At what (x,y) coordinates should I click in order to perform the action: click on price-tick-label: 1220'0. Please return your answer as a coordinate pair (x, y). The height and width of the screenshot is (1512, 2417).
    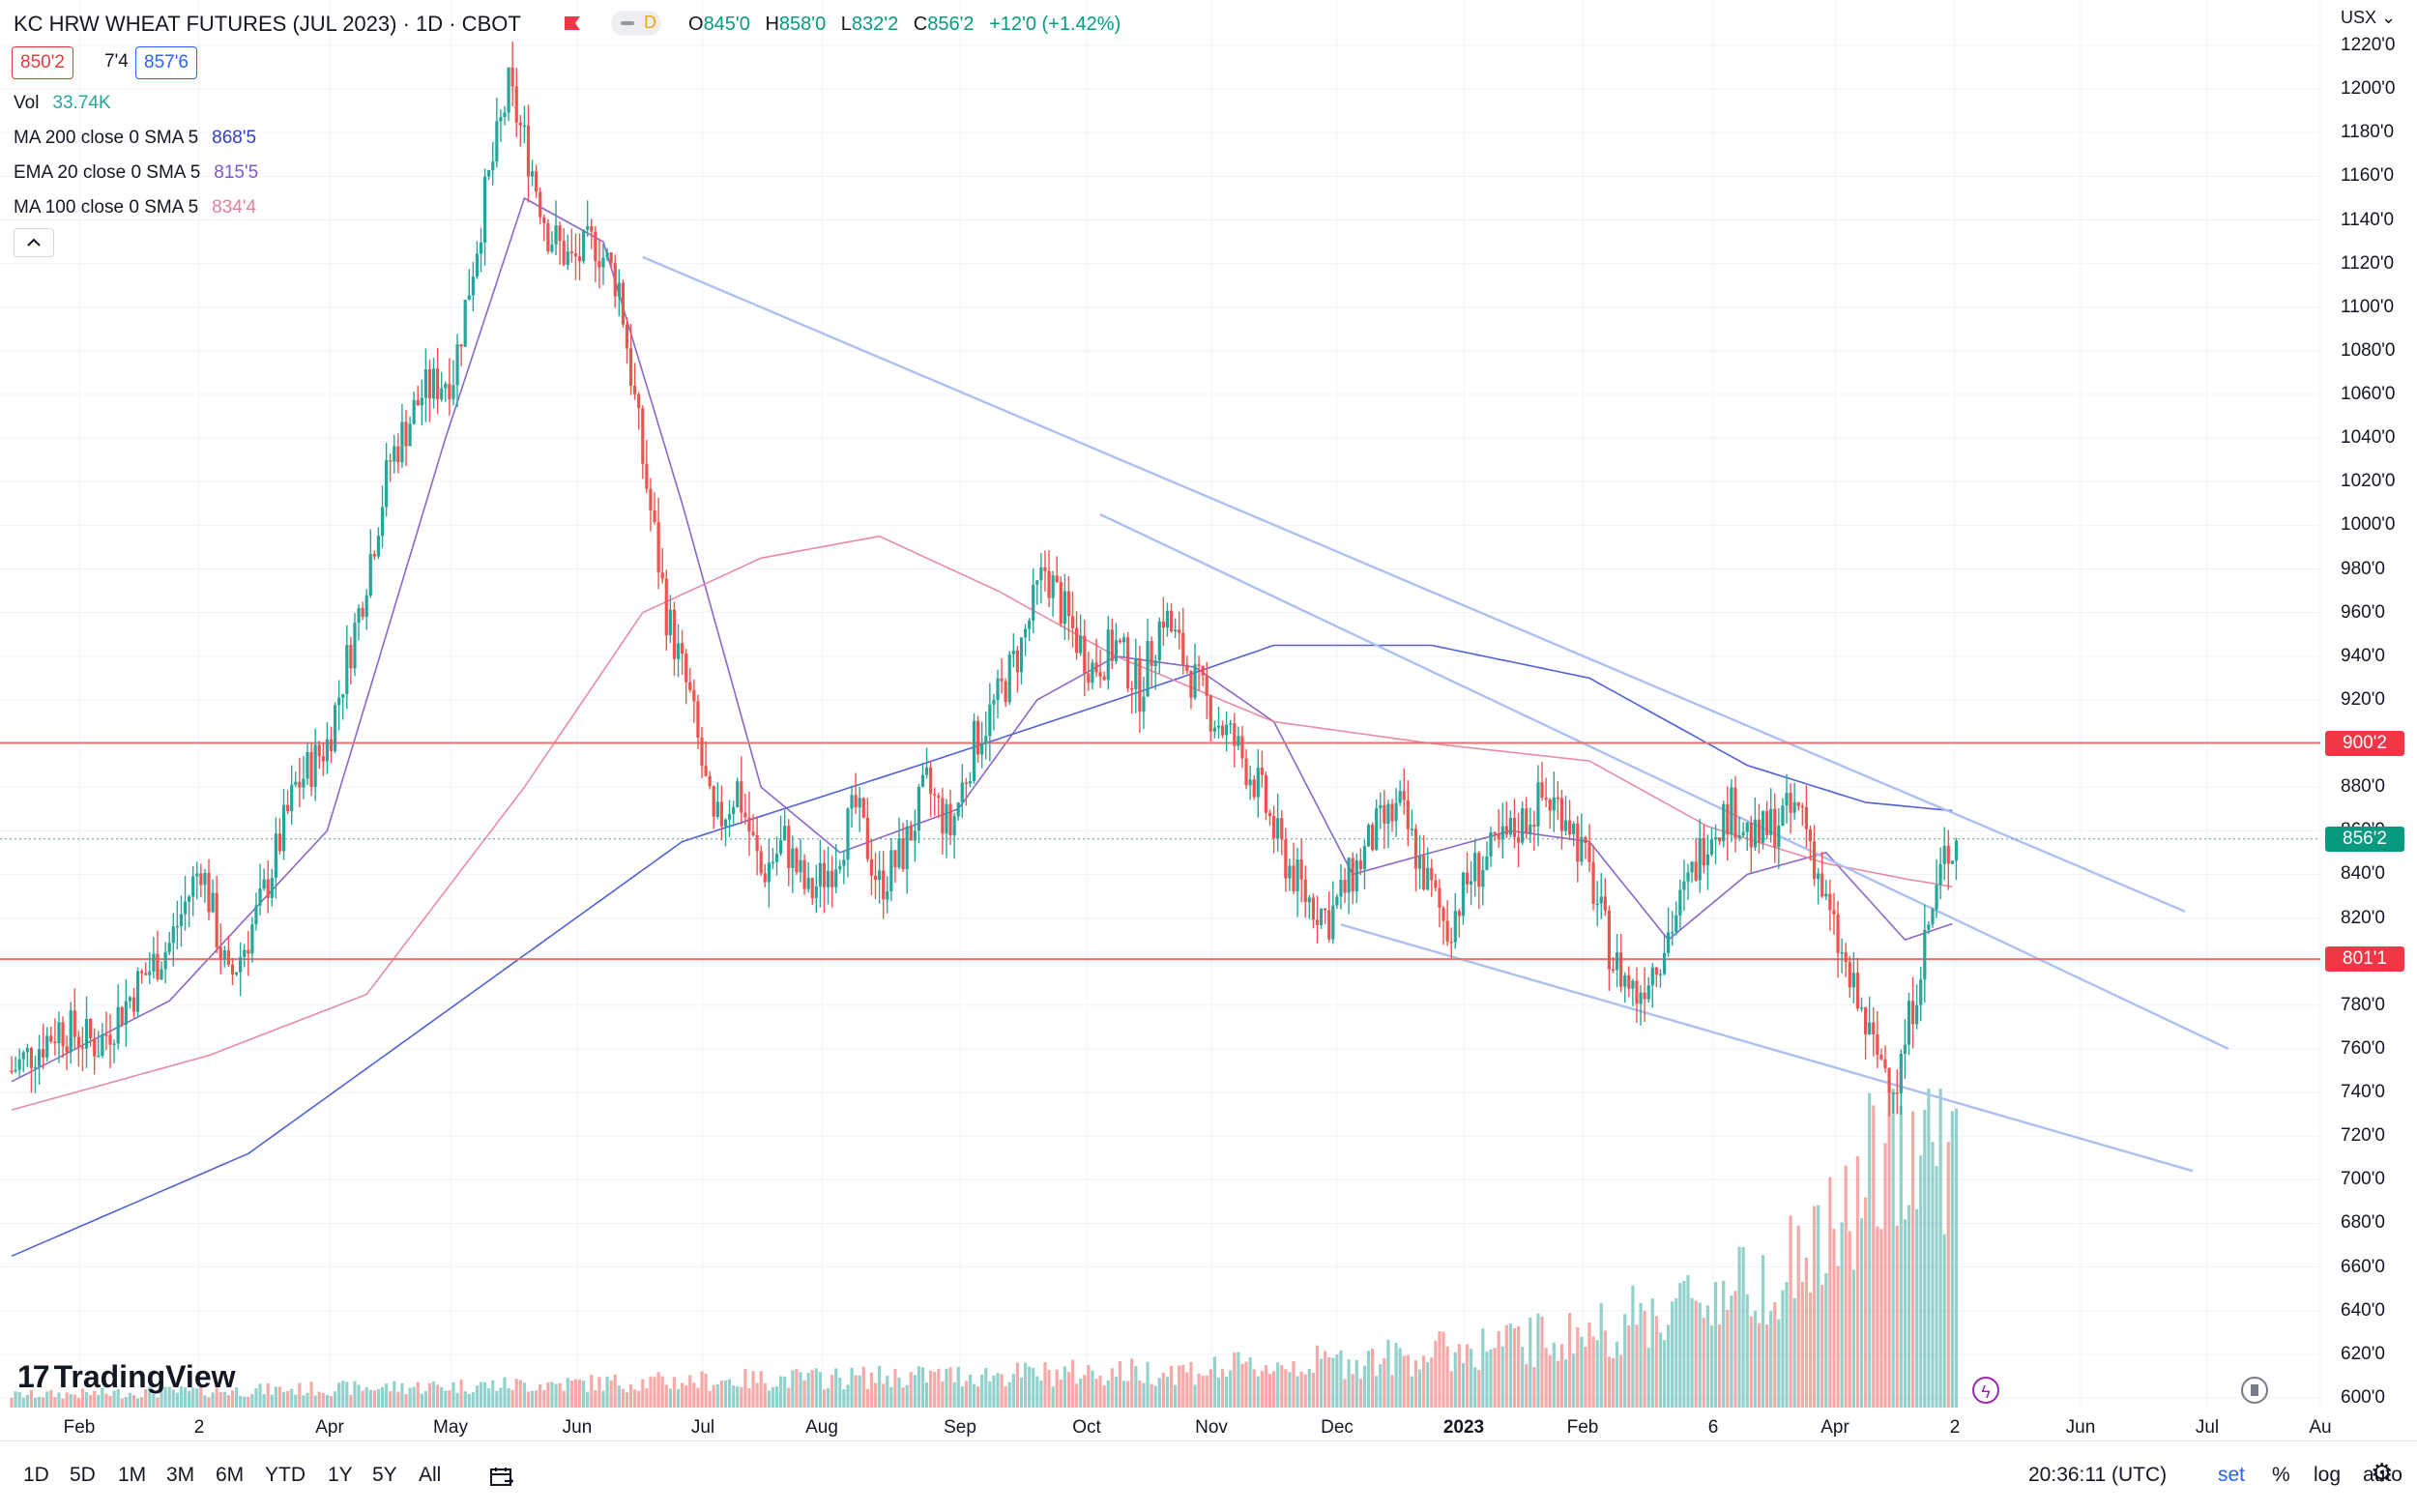
    Looking at the image, I should click on (2368, 45).